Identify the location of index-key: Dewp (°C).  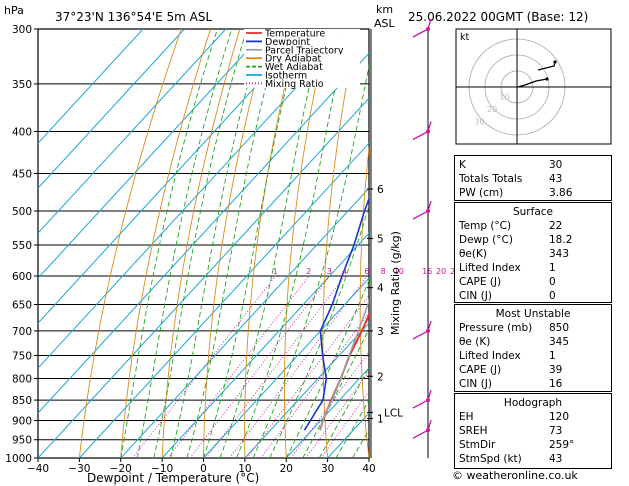
(486, 240).